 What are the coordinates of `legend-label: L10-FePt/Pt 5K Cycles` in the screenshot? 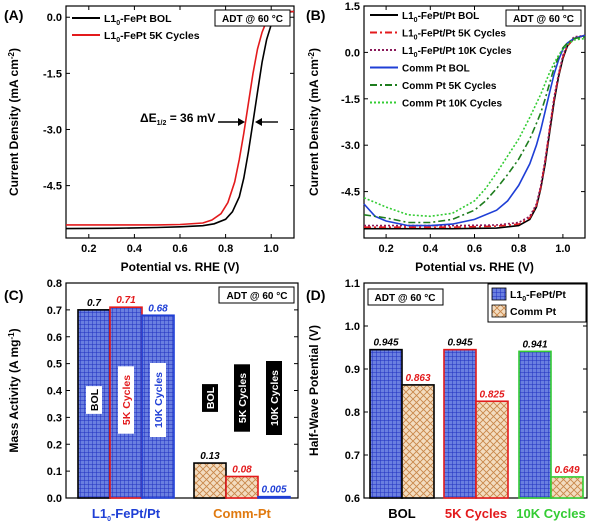 It's located at (454, 35).